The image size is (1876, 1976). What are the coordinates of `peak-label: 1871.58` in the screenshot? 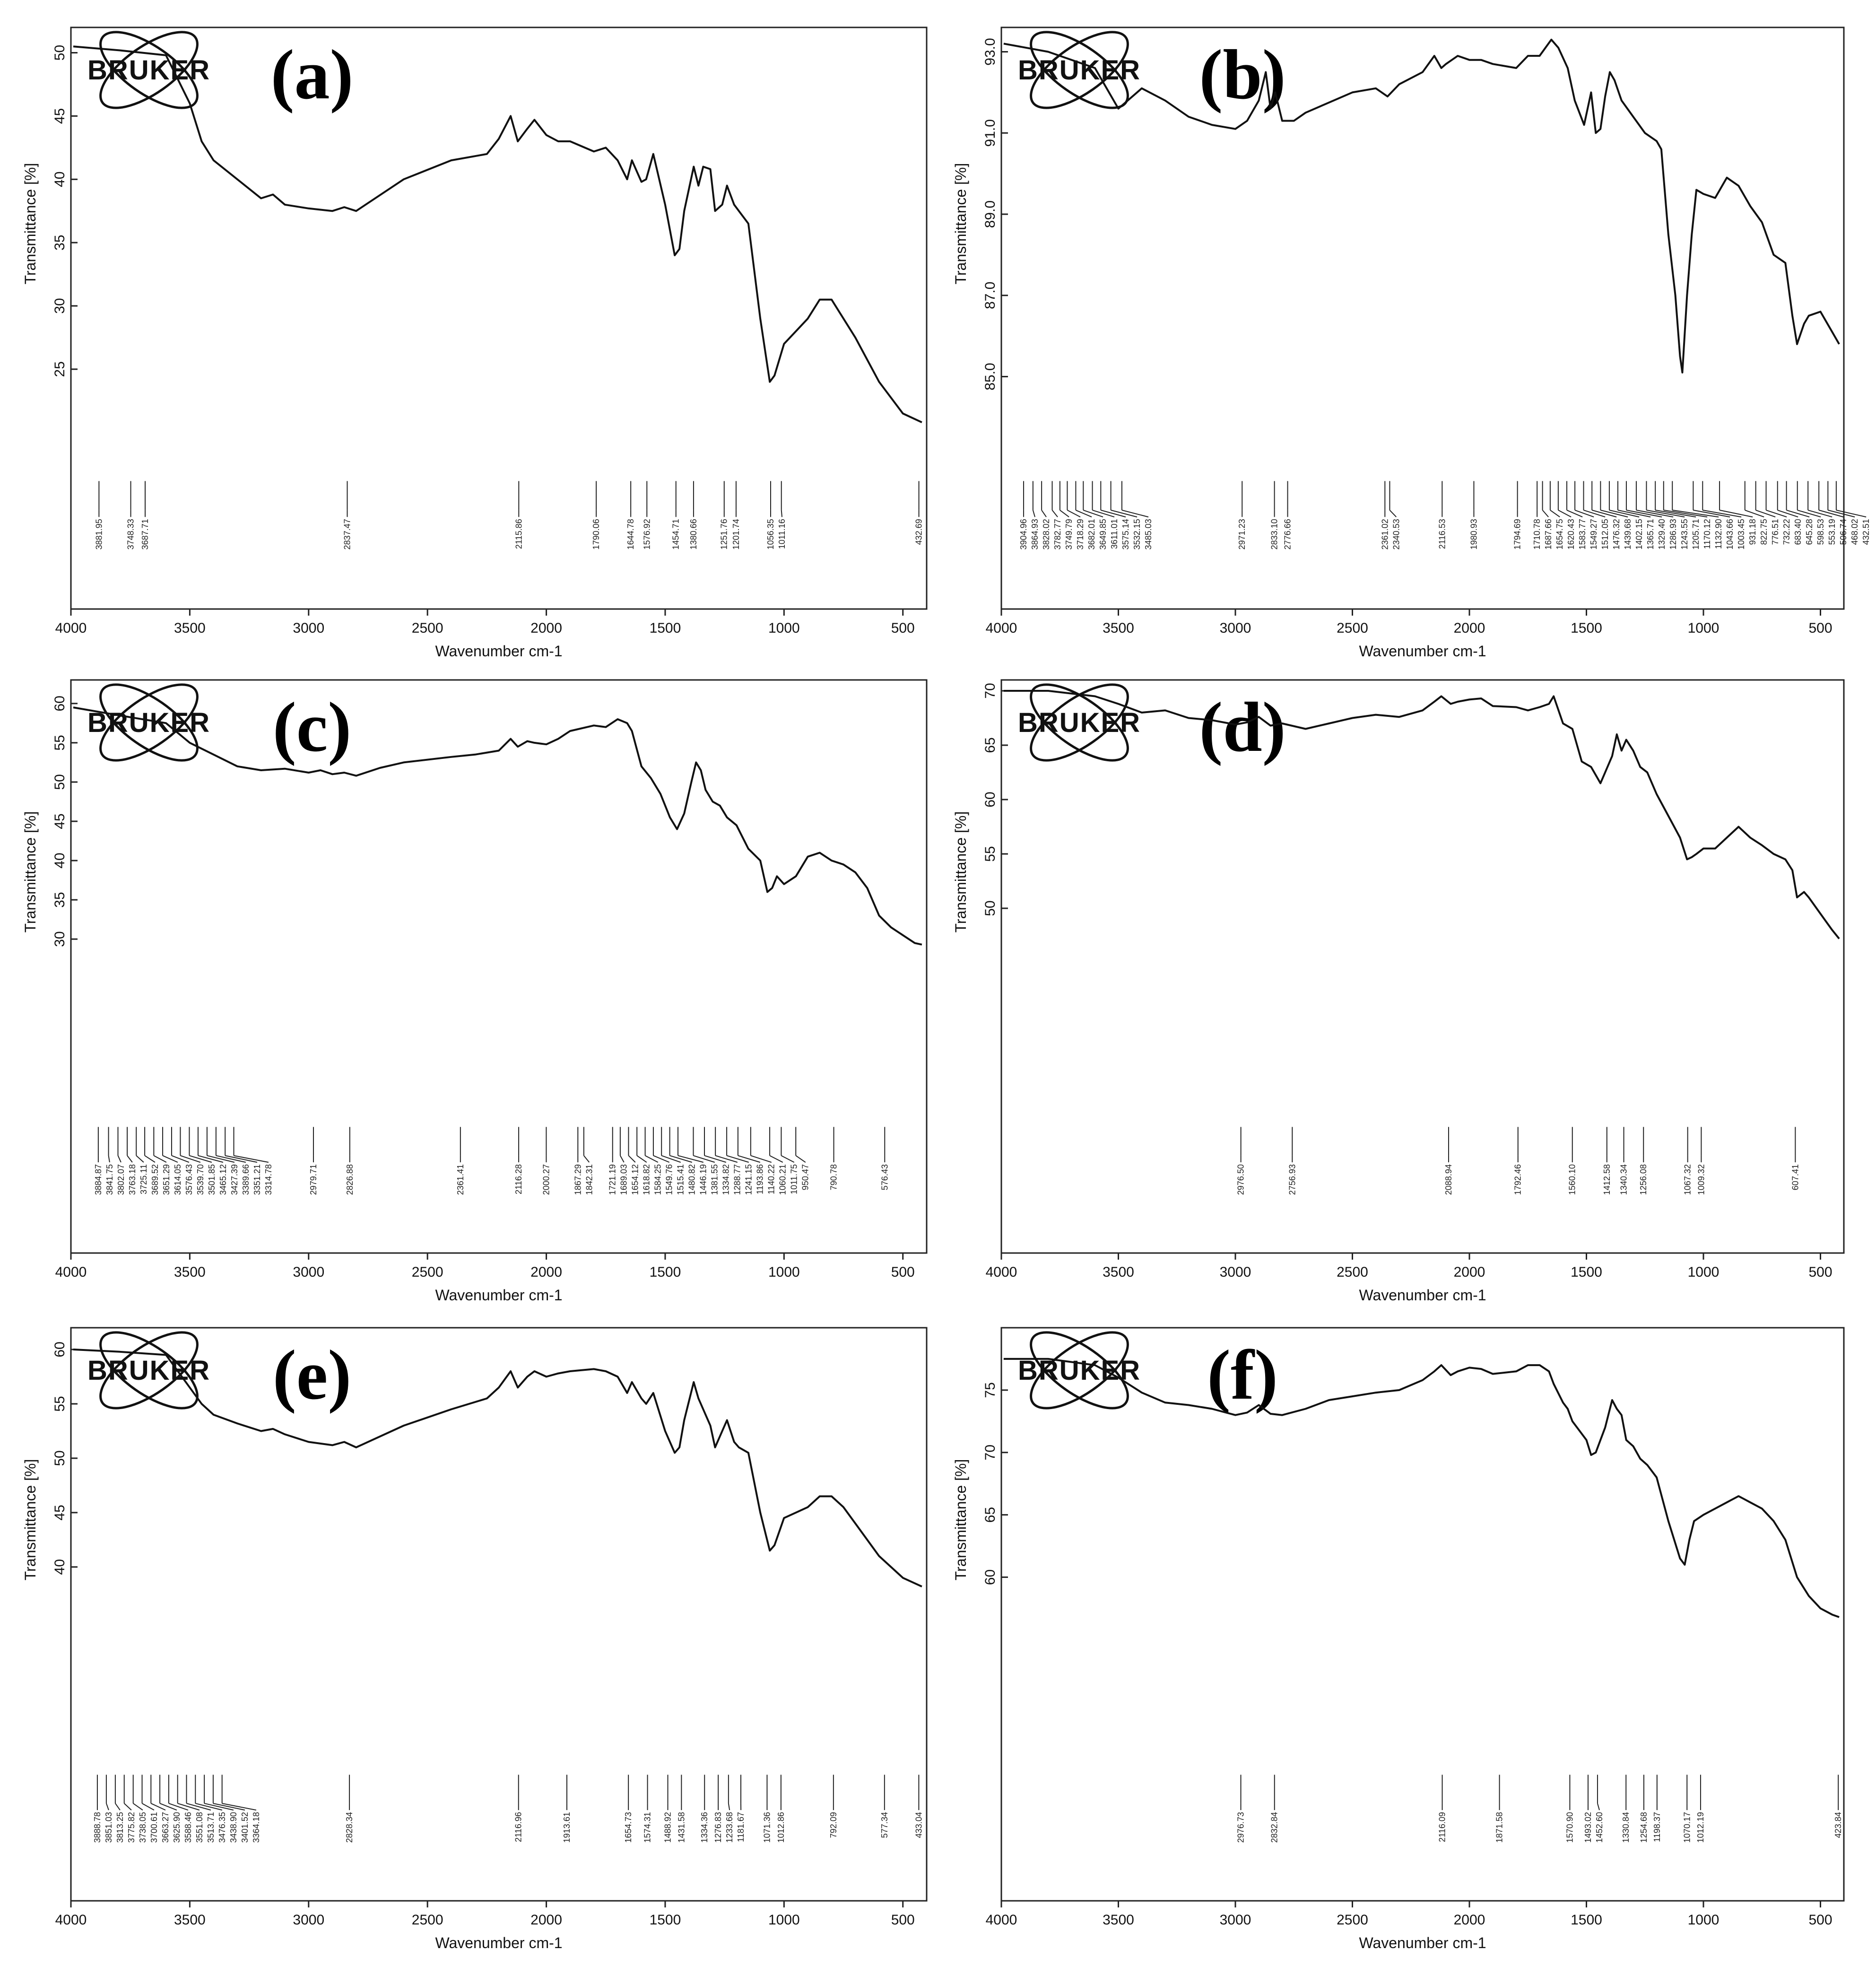 It's located at (1499, 1827).